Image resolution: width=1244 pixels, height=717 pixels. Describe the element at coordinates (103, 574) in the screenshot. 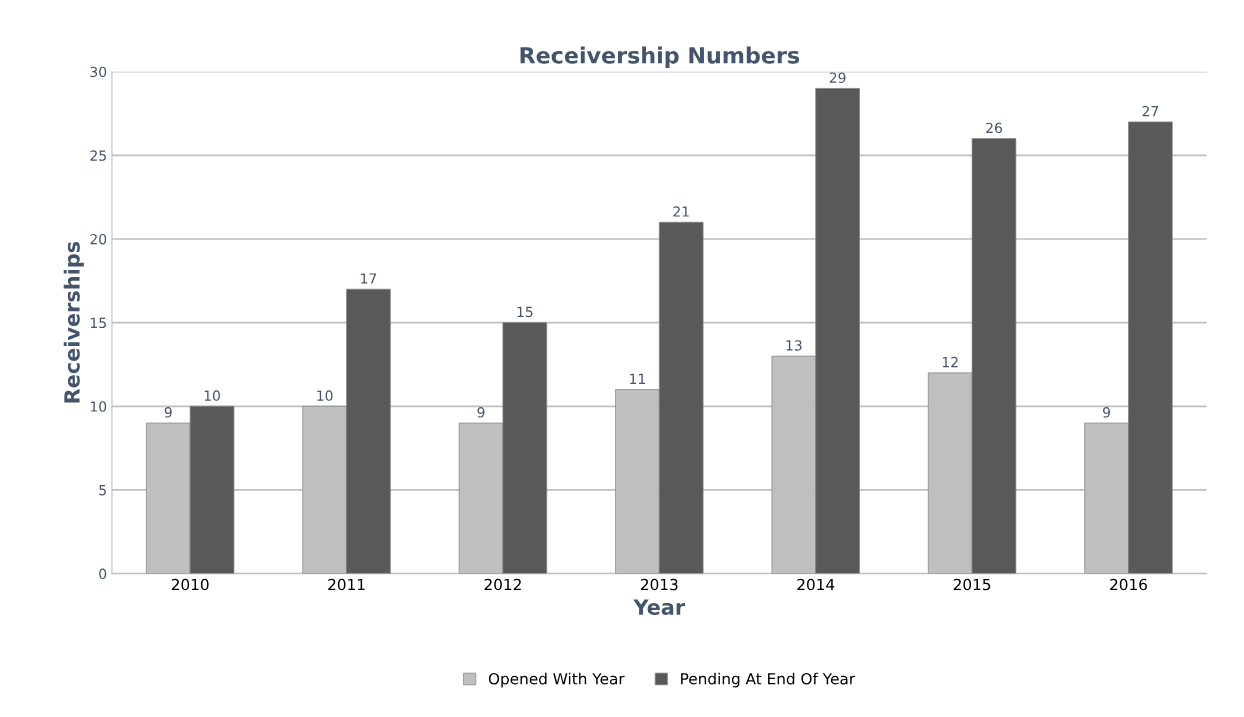

I see `y-tick-label: 0` at that location.